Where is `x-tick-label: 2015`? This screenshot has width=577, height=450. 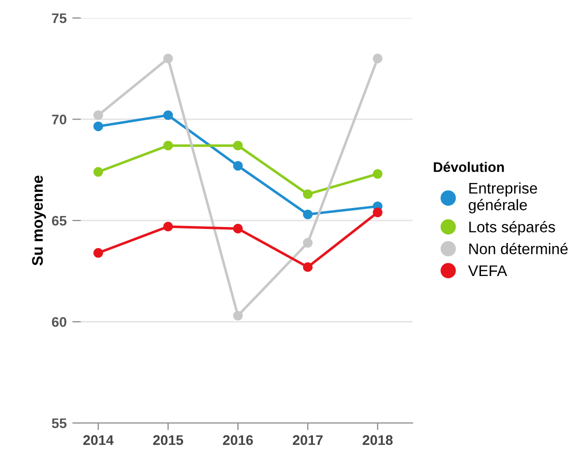
x-tick-label: 2015 is located at coordinates (168, 440).